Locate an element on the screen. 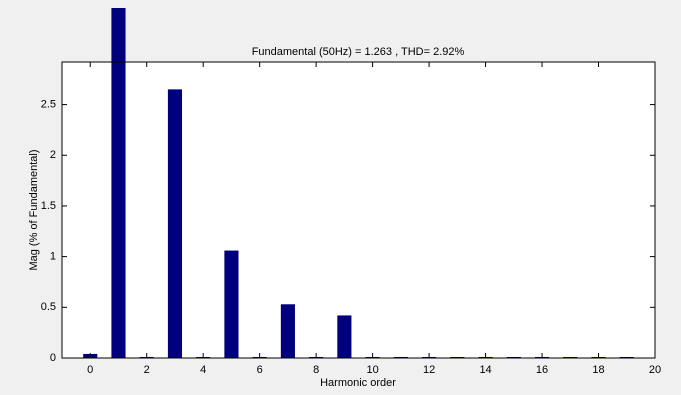  x-tick-label: 6 is located at coordinates (260, 370).